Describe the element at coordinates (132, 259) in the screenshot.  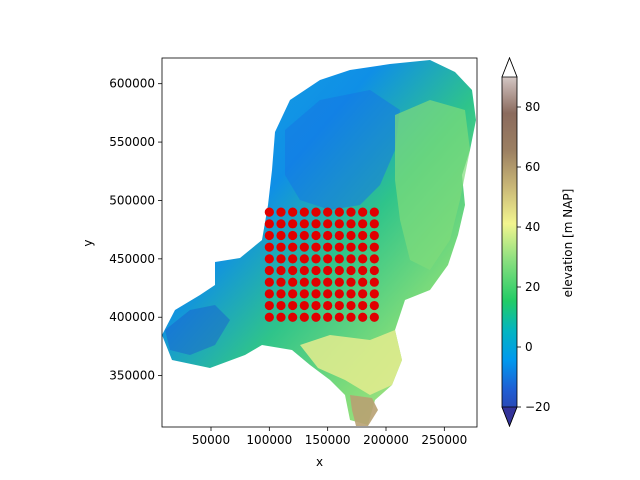
I see `y-tick-label: 450000` at that location.